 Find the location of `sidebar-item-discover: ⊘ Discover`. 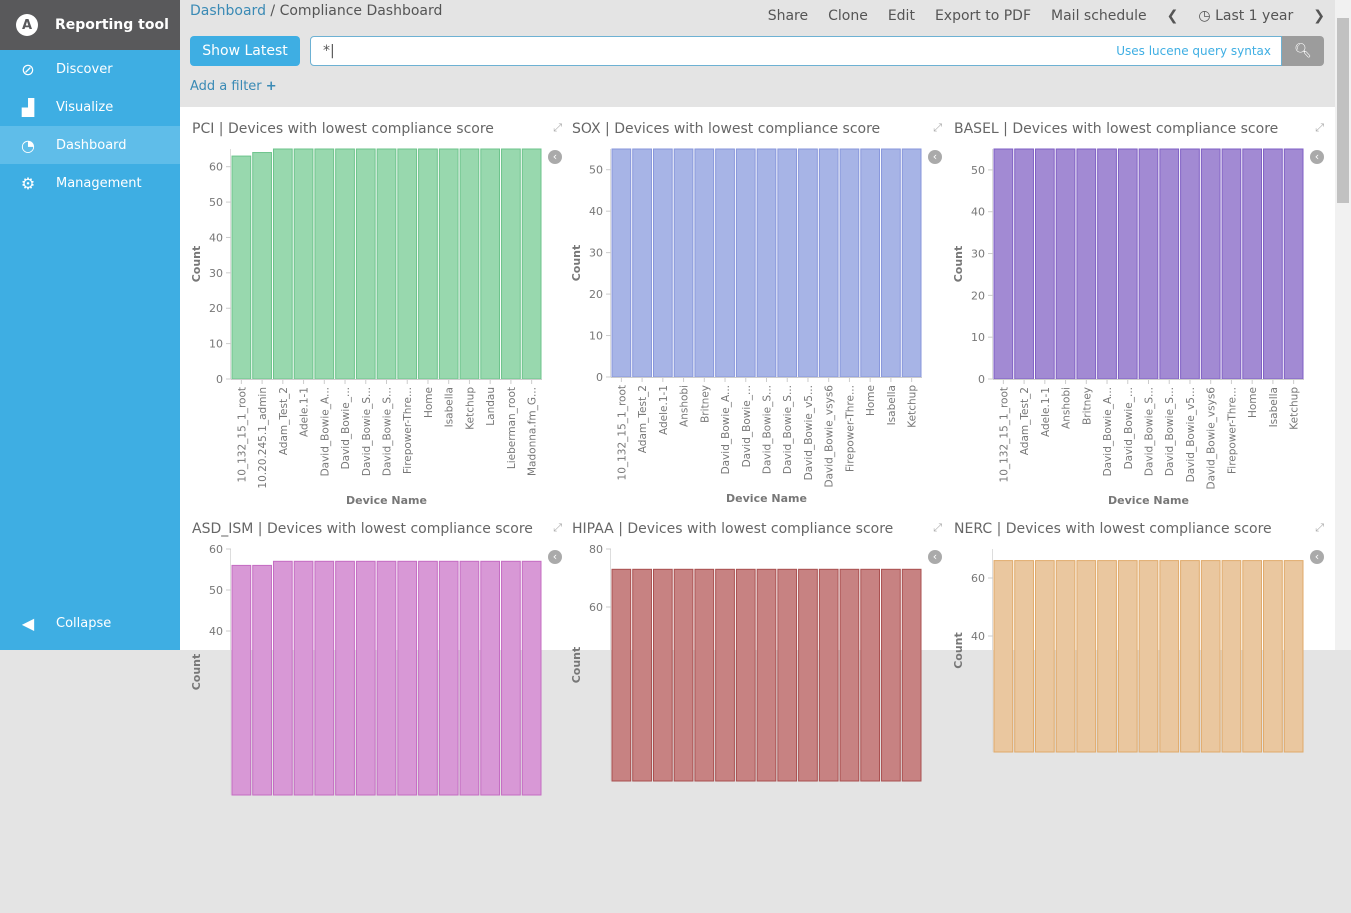

sidebar-item-discover: ⊘ Discover is located at coordinates (90, 69).